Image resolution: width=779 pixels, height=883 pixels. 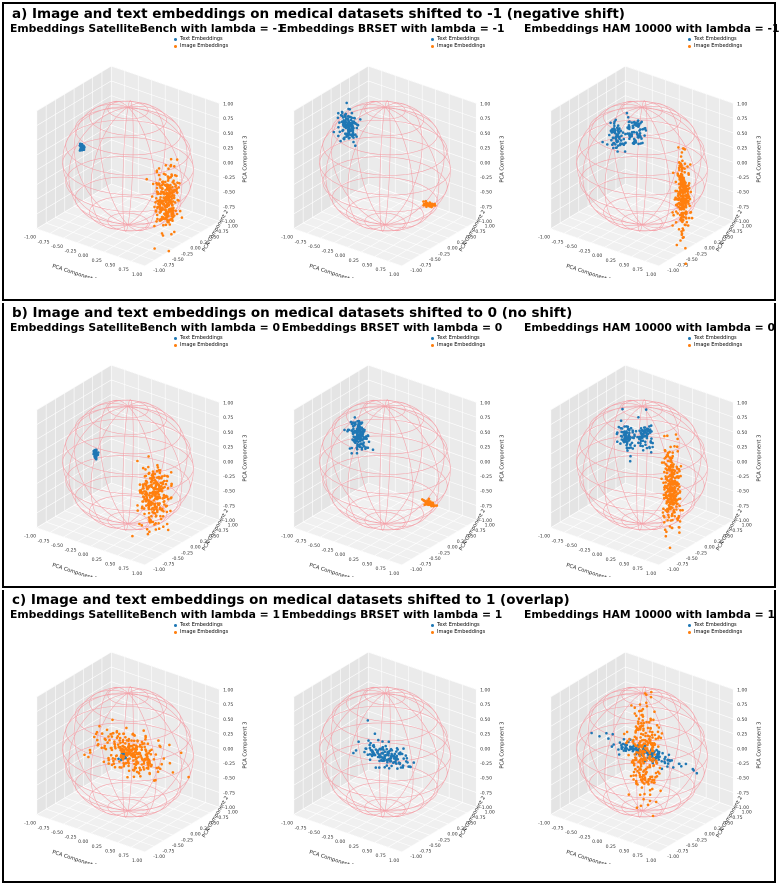 What do you see at coordinates (742, 163) in the screenshot?
I see `z-tick-label: 0.00` at bounding box center [742, 163].